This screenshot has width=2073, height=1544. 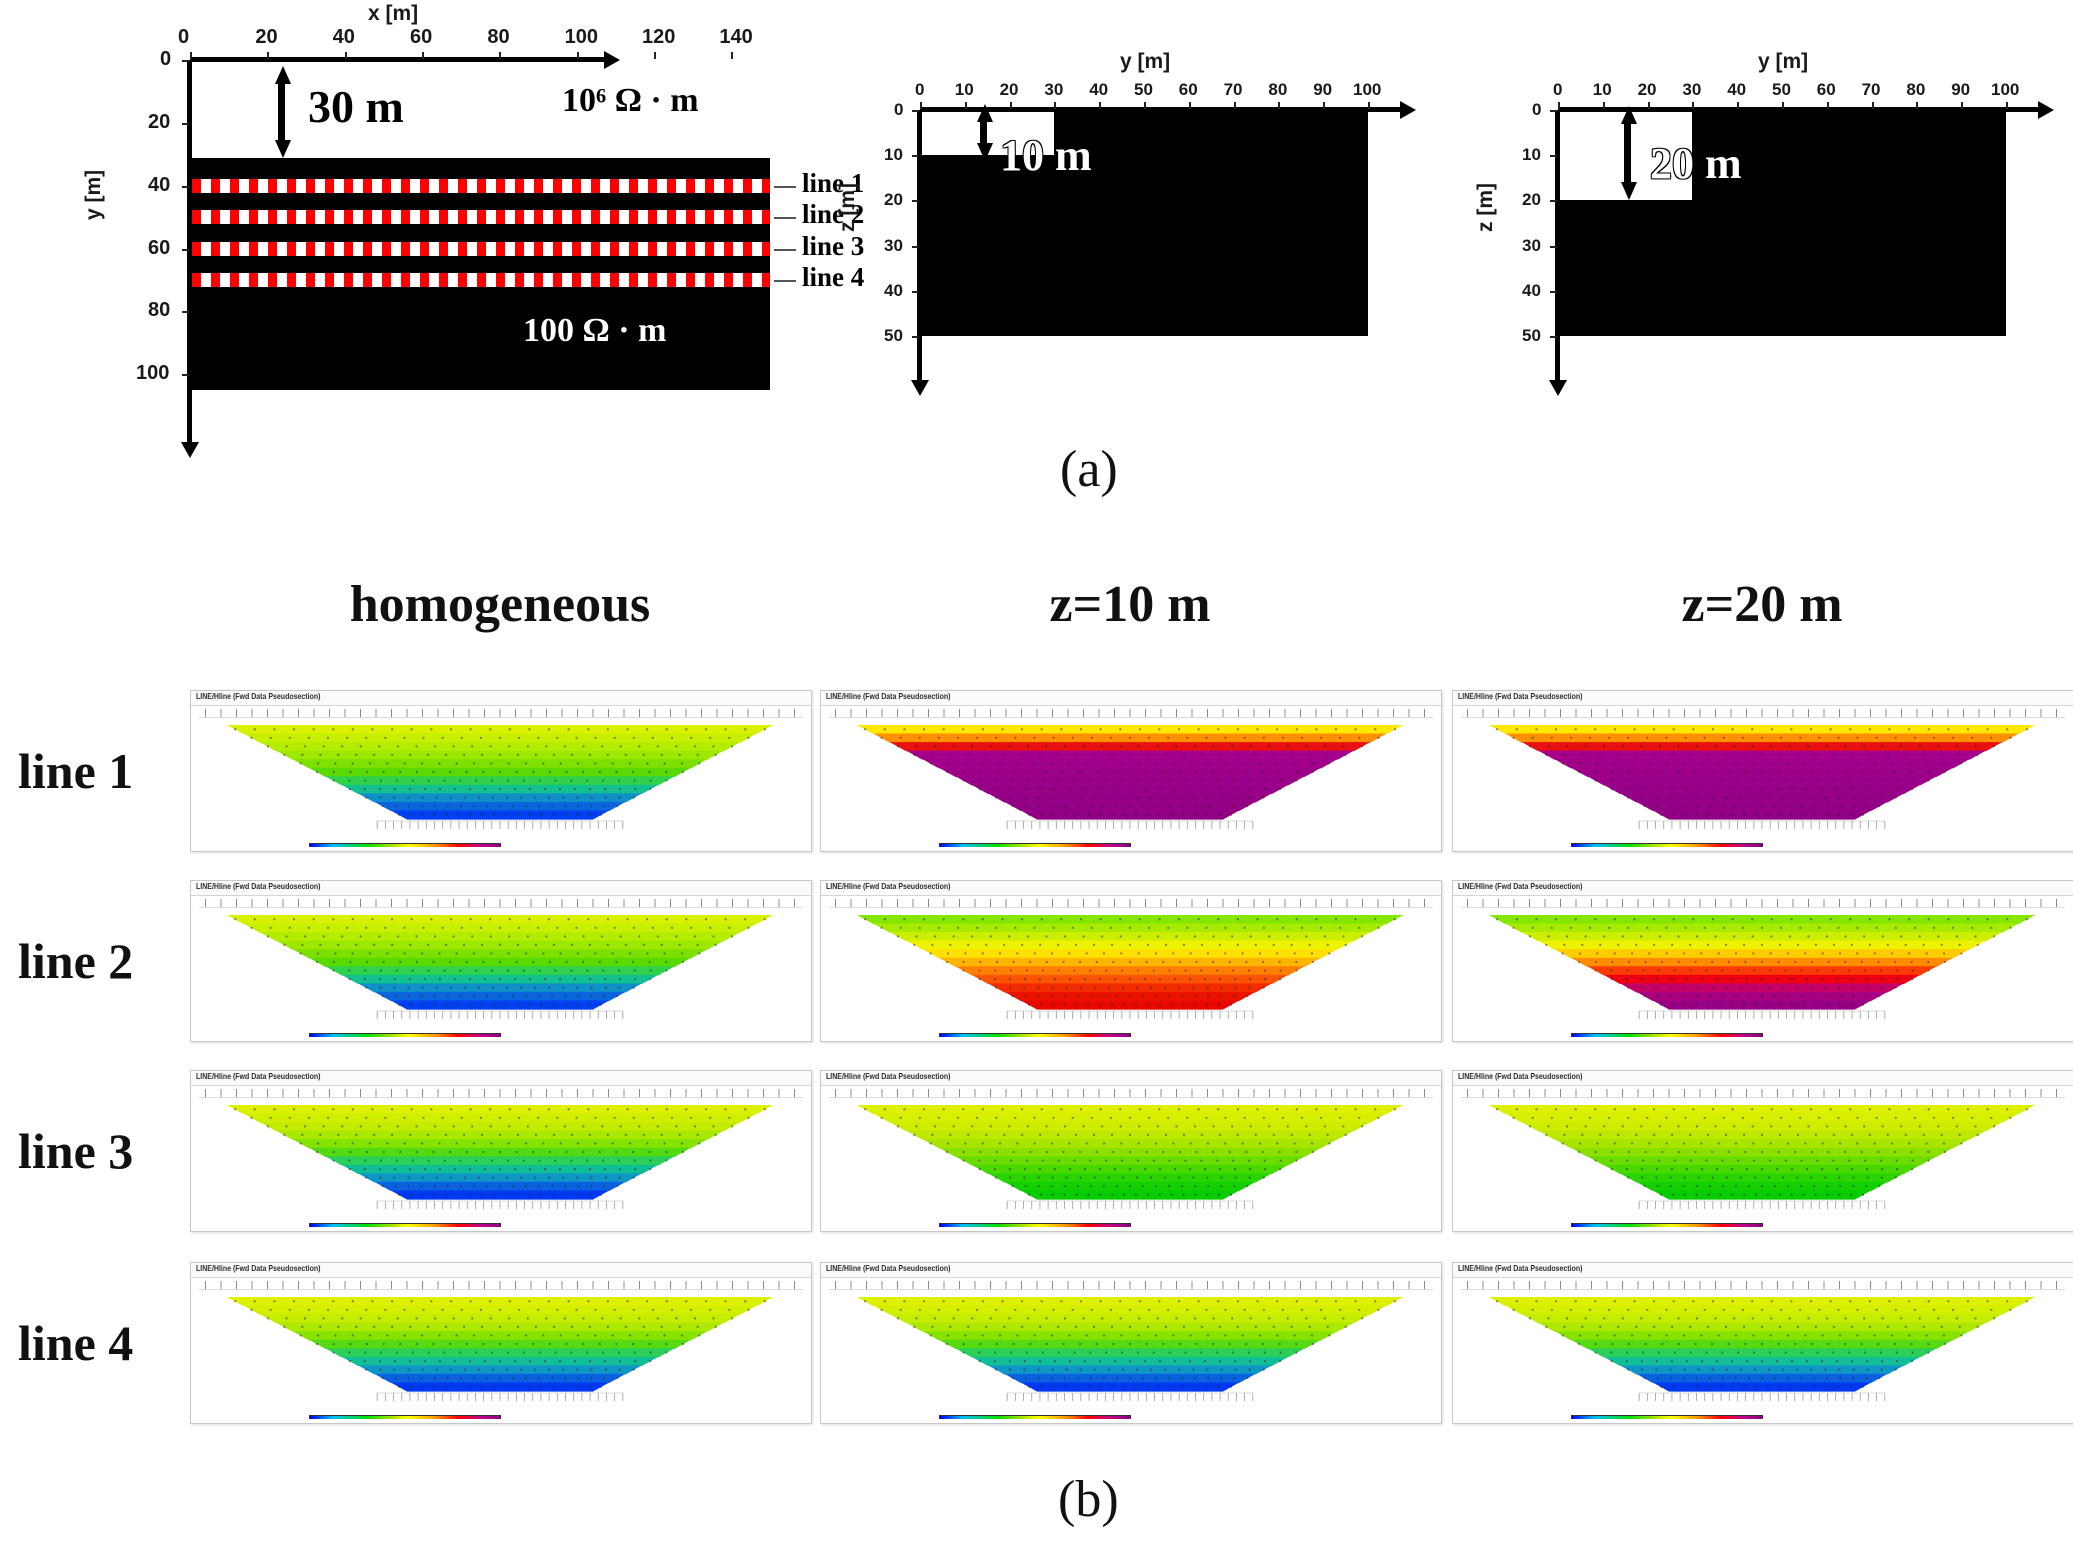 I want to click on plan-x-tick-label: 140, so click(x=736, y=37).